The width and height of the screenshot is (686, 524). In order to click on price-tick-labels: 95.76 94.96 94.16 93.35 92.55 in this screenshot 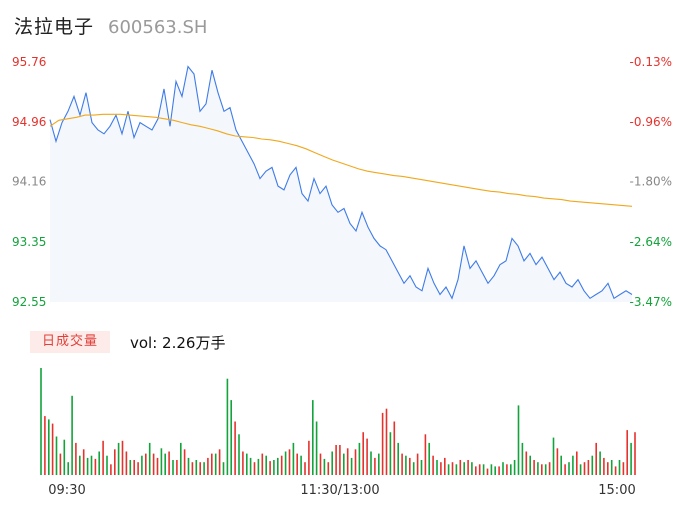, I will do `click(29, 182)`.